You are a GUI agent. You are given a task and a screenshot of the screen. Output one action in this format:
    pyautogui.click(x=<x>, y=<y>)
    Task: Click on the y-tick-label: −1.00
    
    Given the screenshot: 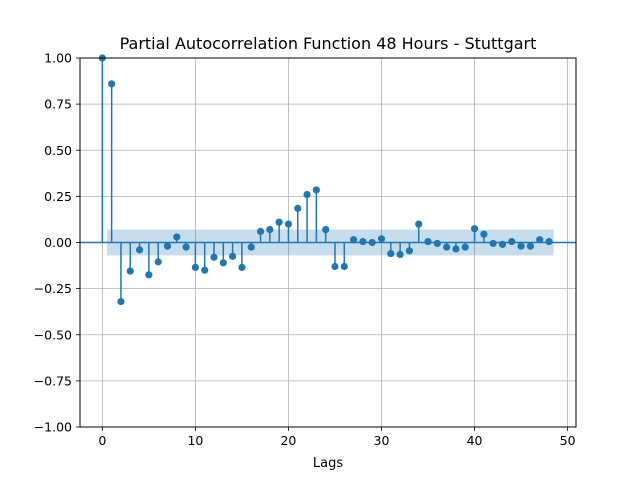 What is the action you would take?
    pyautogui.click(x=53, y=427)
    